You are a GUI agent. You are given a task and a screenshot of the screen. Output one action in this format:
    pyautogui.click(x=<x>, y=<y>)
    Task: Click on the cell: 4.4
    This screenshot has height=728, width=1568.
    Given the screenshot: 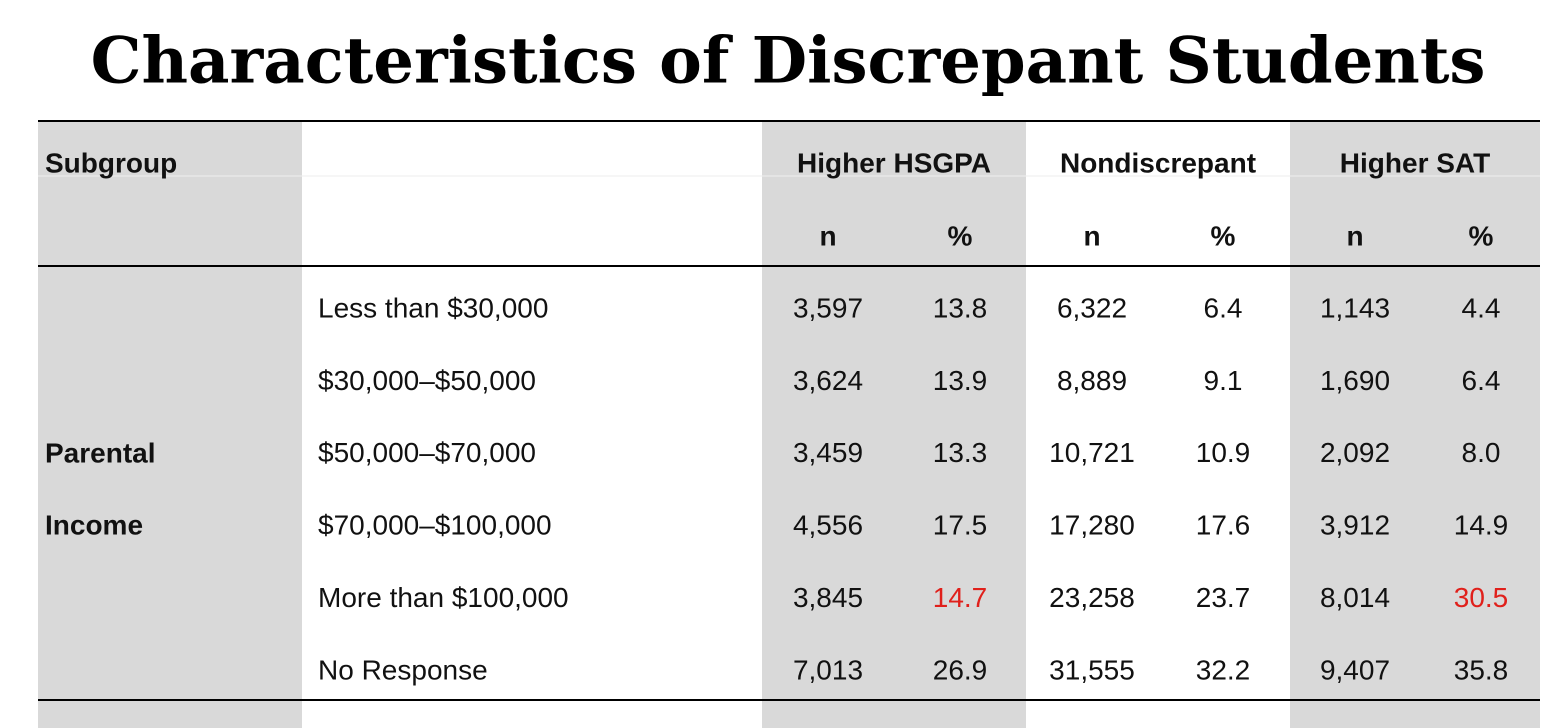 What is the action you would take?
    pyautogui.click(x=1481, y=307)
    